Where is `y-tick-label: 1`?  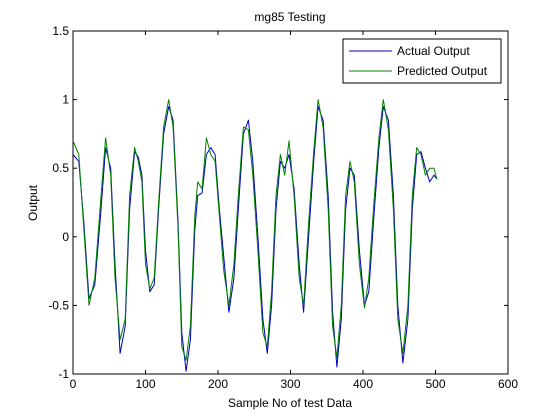
y-tick-label: 1 is located at coordinates (65, 100).